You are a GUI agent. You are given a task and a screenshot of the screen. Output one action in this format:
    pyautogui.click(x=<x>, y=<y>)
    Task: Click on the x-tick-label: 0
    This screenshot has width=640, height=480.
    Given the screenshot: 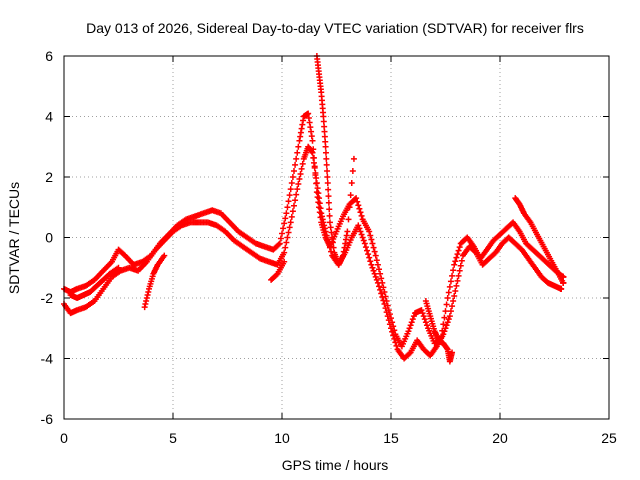 What is the action you would take?
    pyautogui.click(x=64, y=438)
    